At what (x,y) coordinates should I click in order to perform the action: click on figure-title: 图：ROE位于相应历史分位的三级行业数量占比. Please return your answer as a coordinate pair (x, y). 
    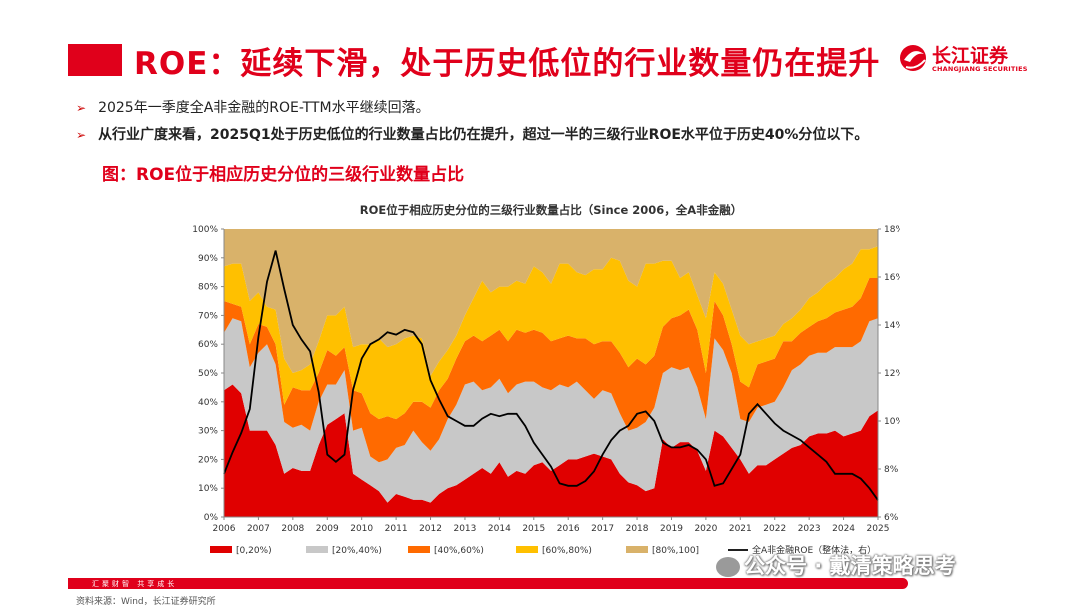
    Looking at the image, I should click on (283, 175).